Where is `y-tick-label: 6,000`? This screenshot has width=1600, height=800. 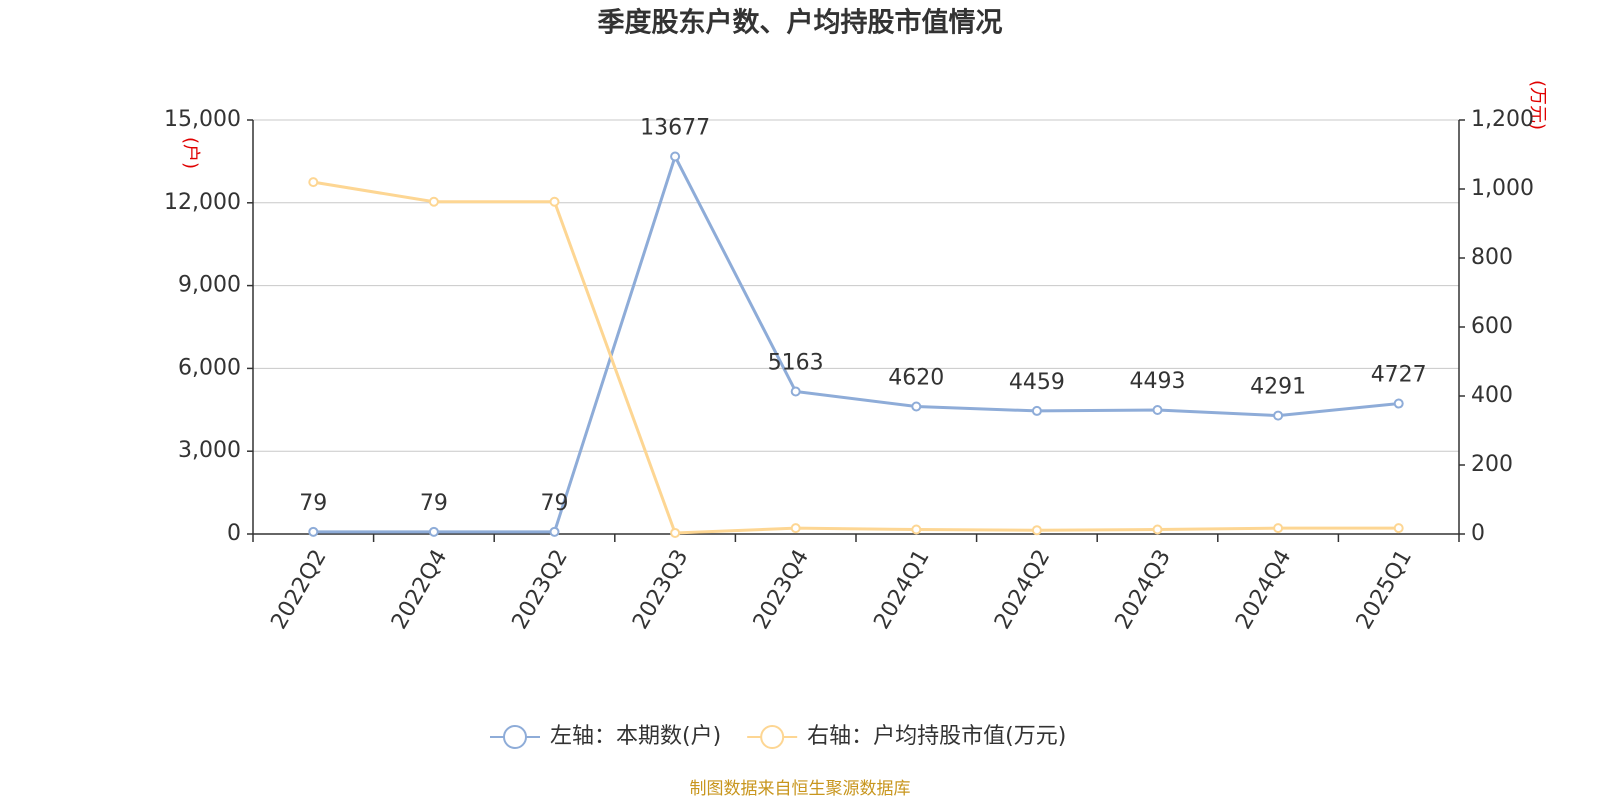 y-tick-label: 6,000 is located at coordinates (209, 367).